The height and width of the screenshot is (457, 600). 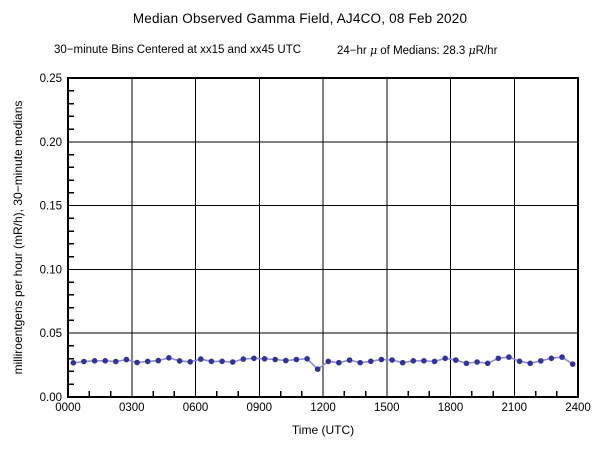 What do you see at coordinates (259, 408) in the screenshot?
I see `x-tick-label: 0900` at bounding box center [259, 408].